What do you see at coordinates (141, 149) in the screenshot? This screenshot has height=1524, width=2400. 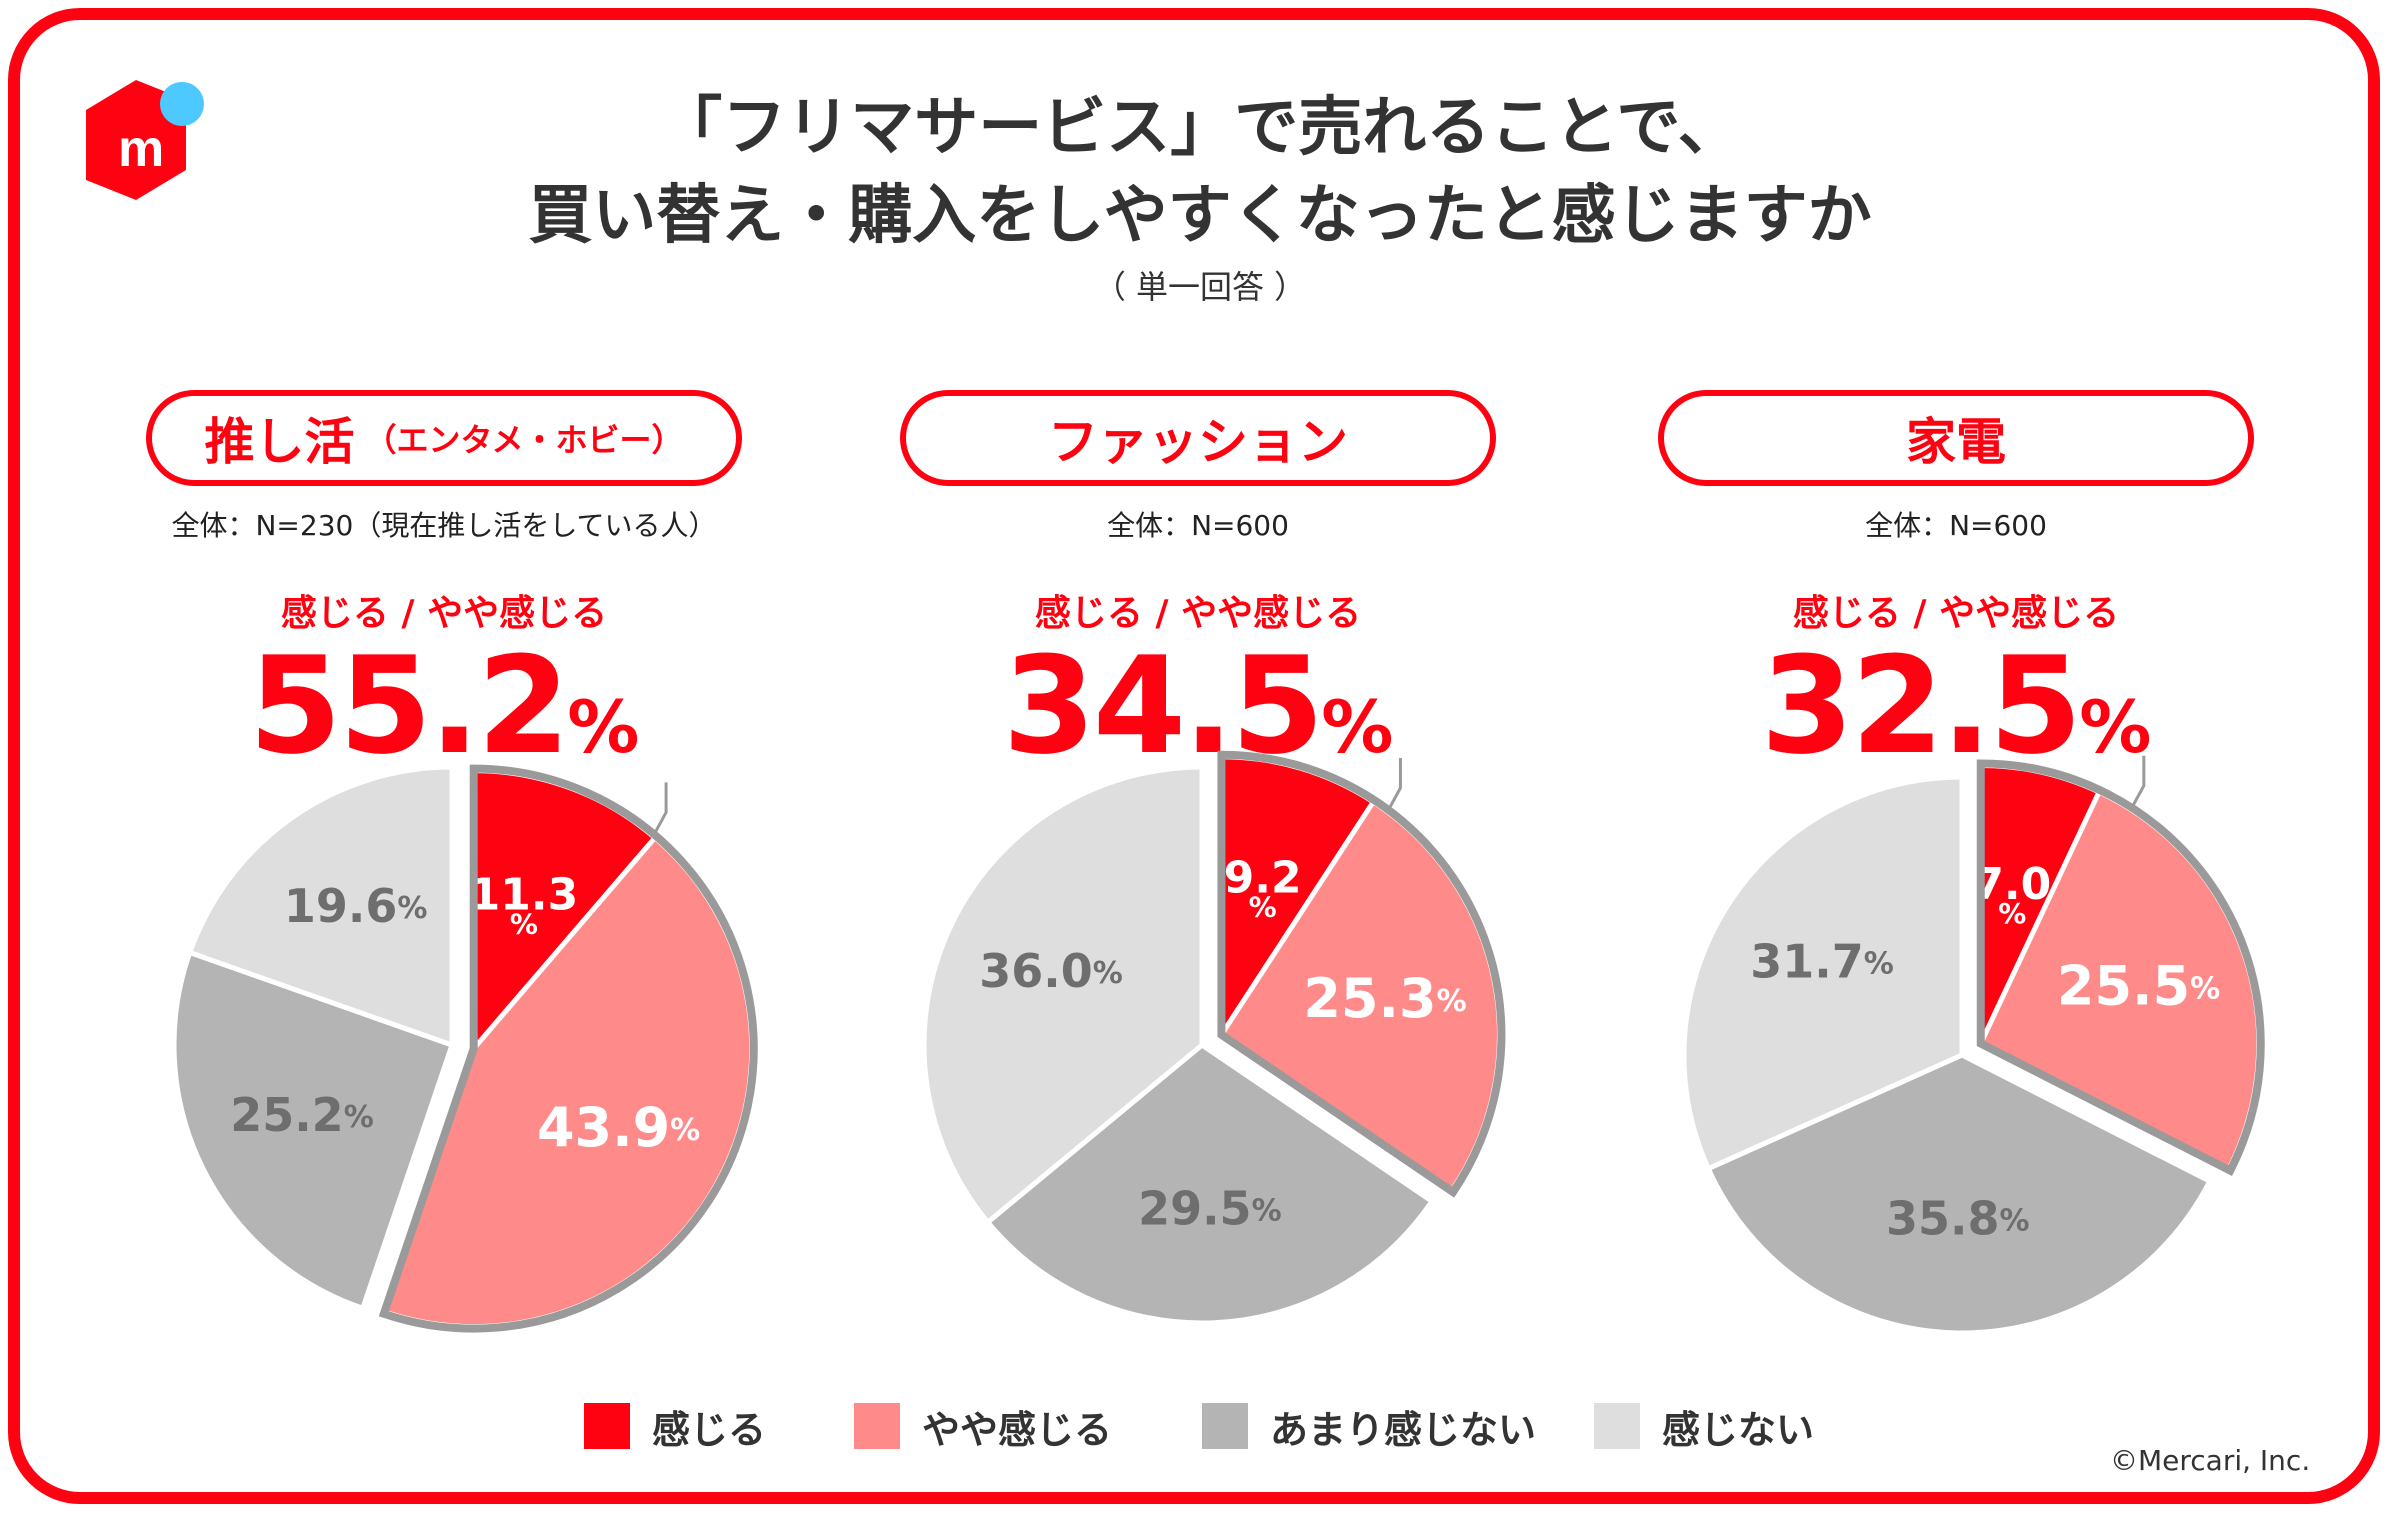 I see `svg-text: m` at bounding box center [141, 149].